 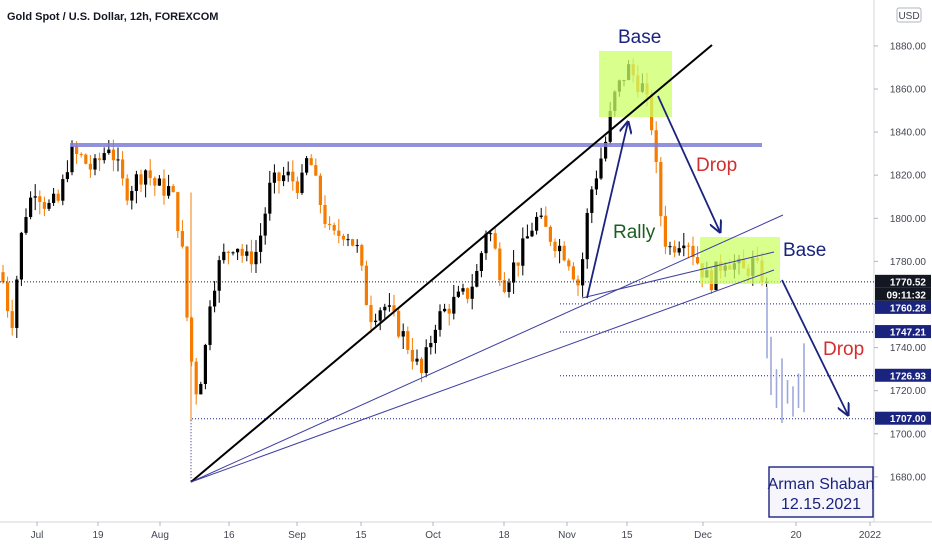 I want to click on y-tick-label: 1700.00, so click(x=908, y=434).